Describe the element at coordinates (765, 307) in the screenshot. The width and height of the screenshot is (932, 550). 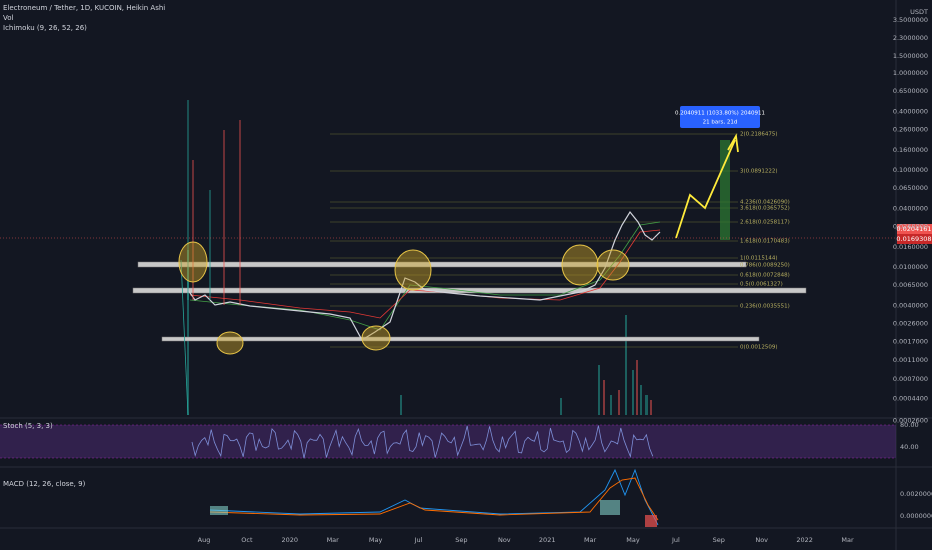
I see `fib-label: 0.236(0.0035551)` at that location.